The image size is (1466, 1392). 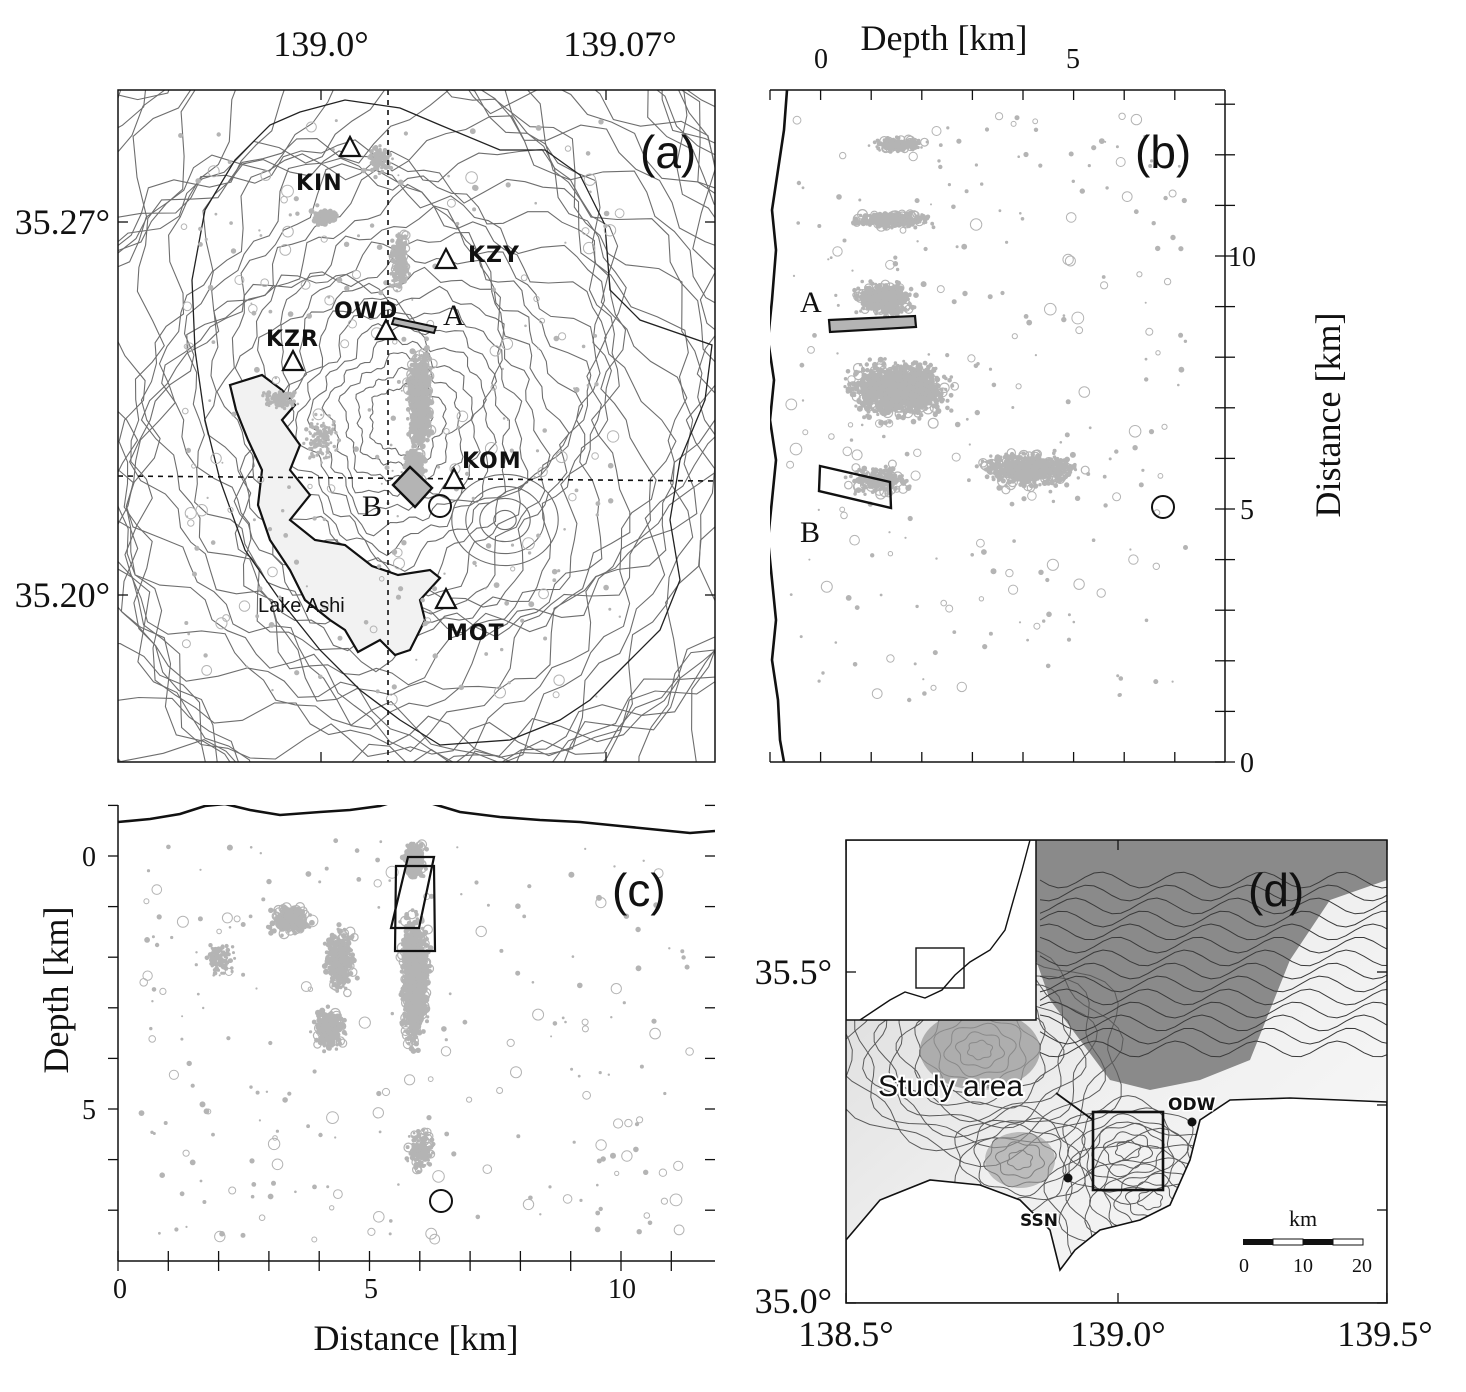 I want to click on sea-area, so click(x=1116, y=1200).